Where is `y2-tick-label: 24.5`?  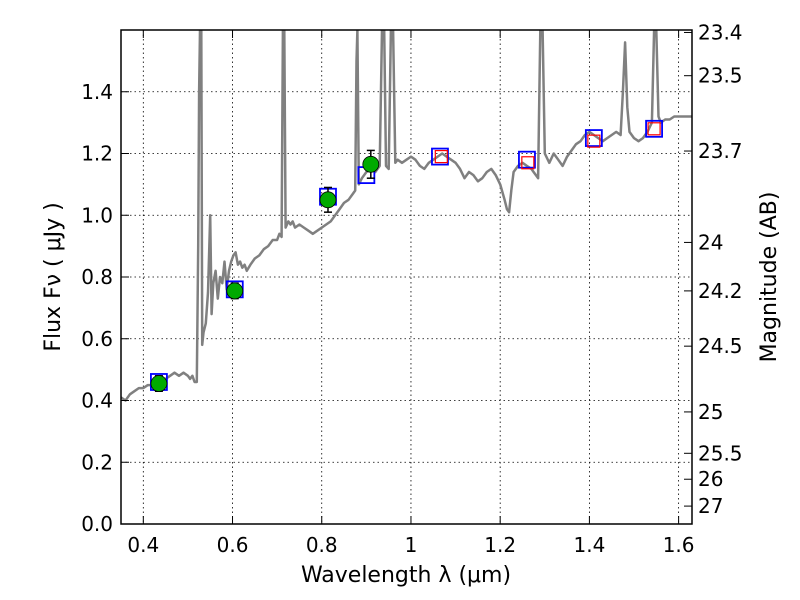 y2-tick-label: 24.5 is located at coordinates (720, 346).